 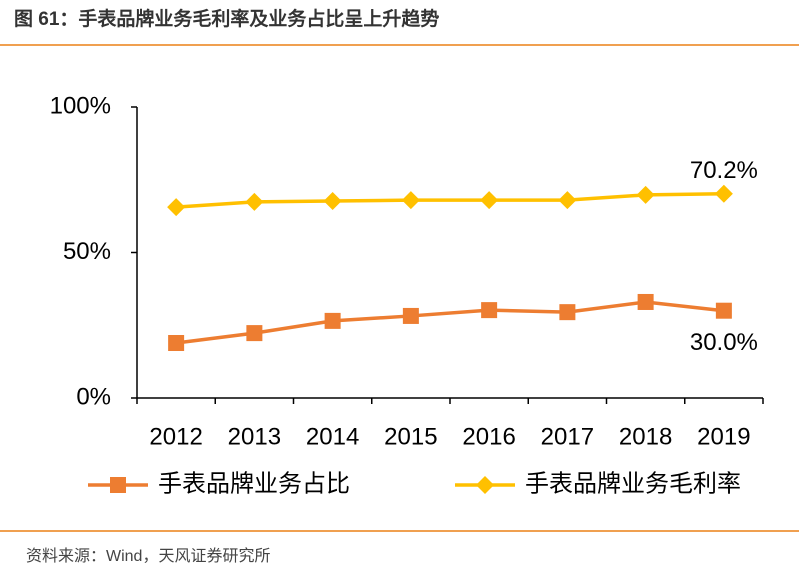 I want to click on x-tick-label: 2018, so click(x=645, y=436).